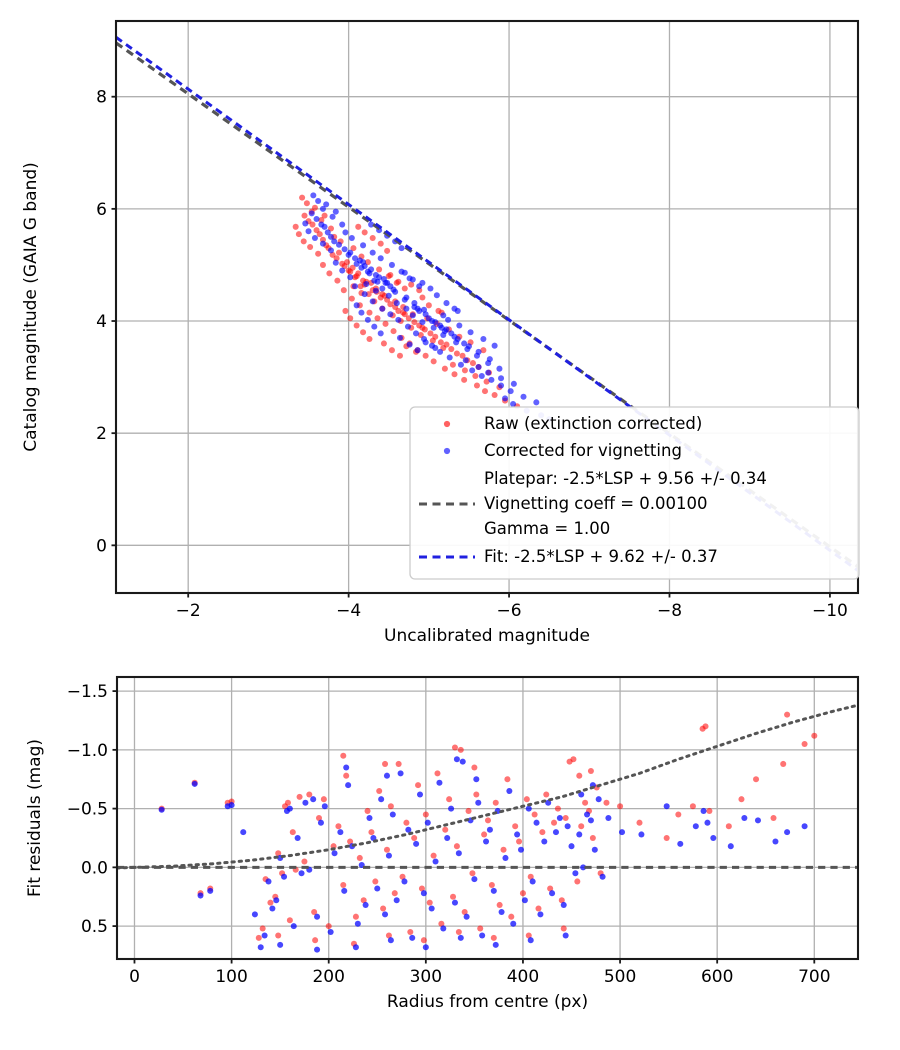 This screenshot has width=900, height=1050. What do you see at coordinates (572, 423) in the screenshot?
I see `legend-entry: Raw (extinction corrected)` at bounding box center [572, 423].